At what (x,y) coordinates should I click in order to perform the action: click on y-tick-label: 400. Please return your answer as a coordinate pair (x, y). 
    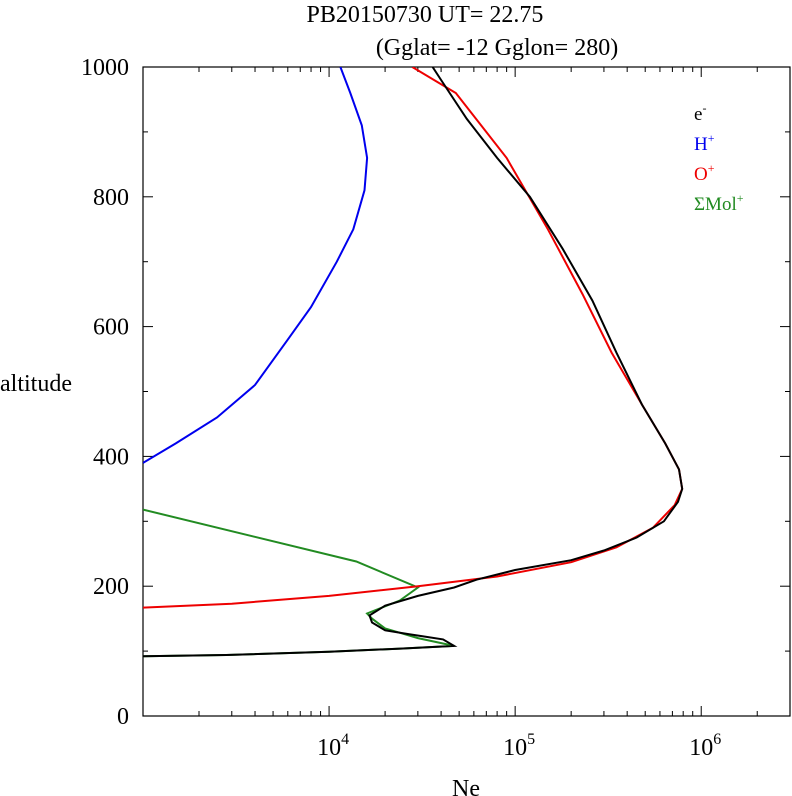
    Looking at the image, I should click on (111, 457).